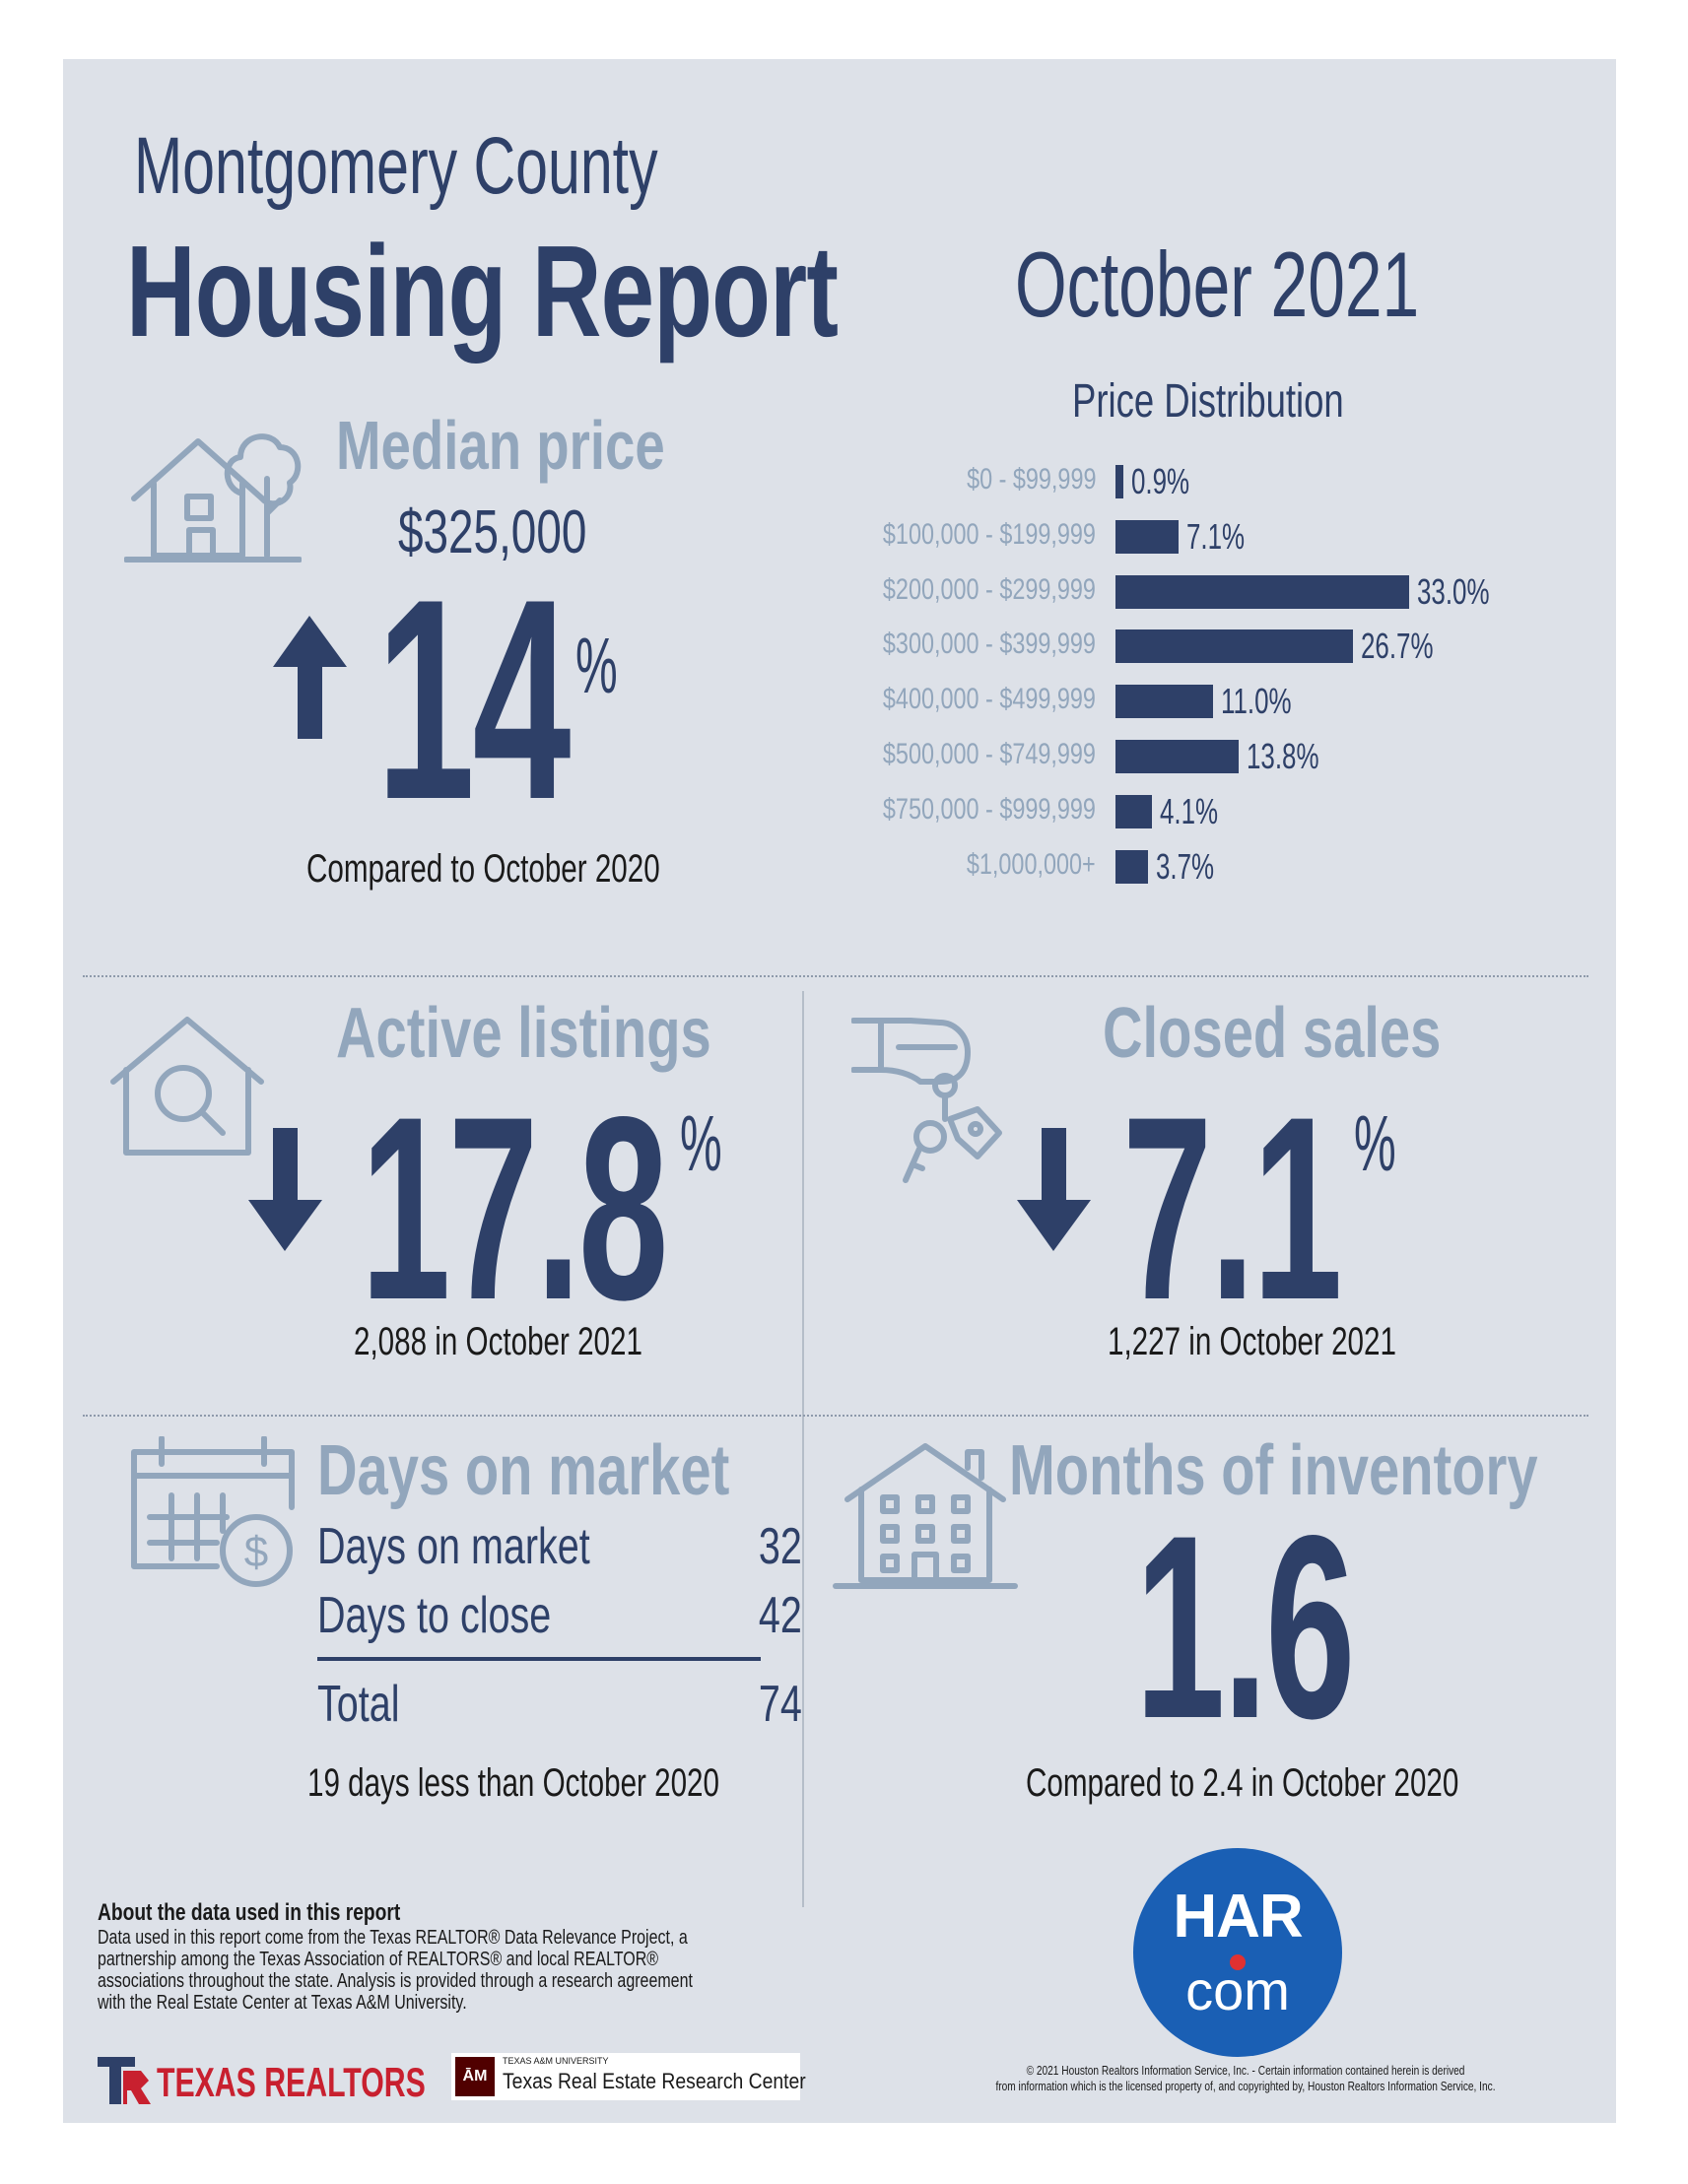 This screenshot has width=1688, height=2184. What do you see at coordinates (1256, 701) in the screenshot?
I see `bar-value-label: 11.0%` at bounding box center [1256, 701].